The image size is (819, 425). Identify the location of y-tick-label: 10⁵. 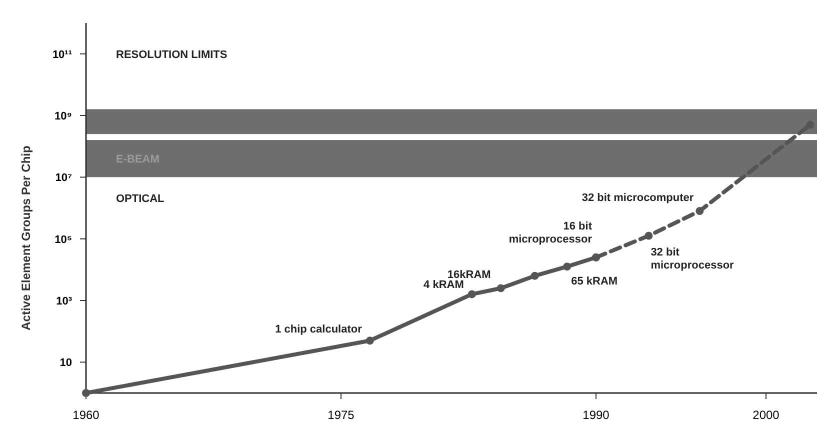
(63, 240).